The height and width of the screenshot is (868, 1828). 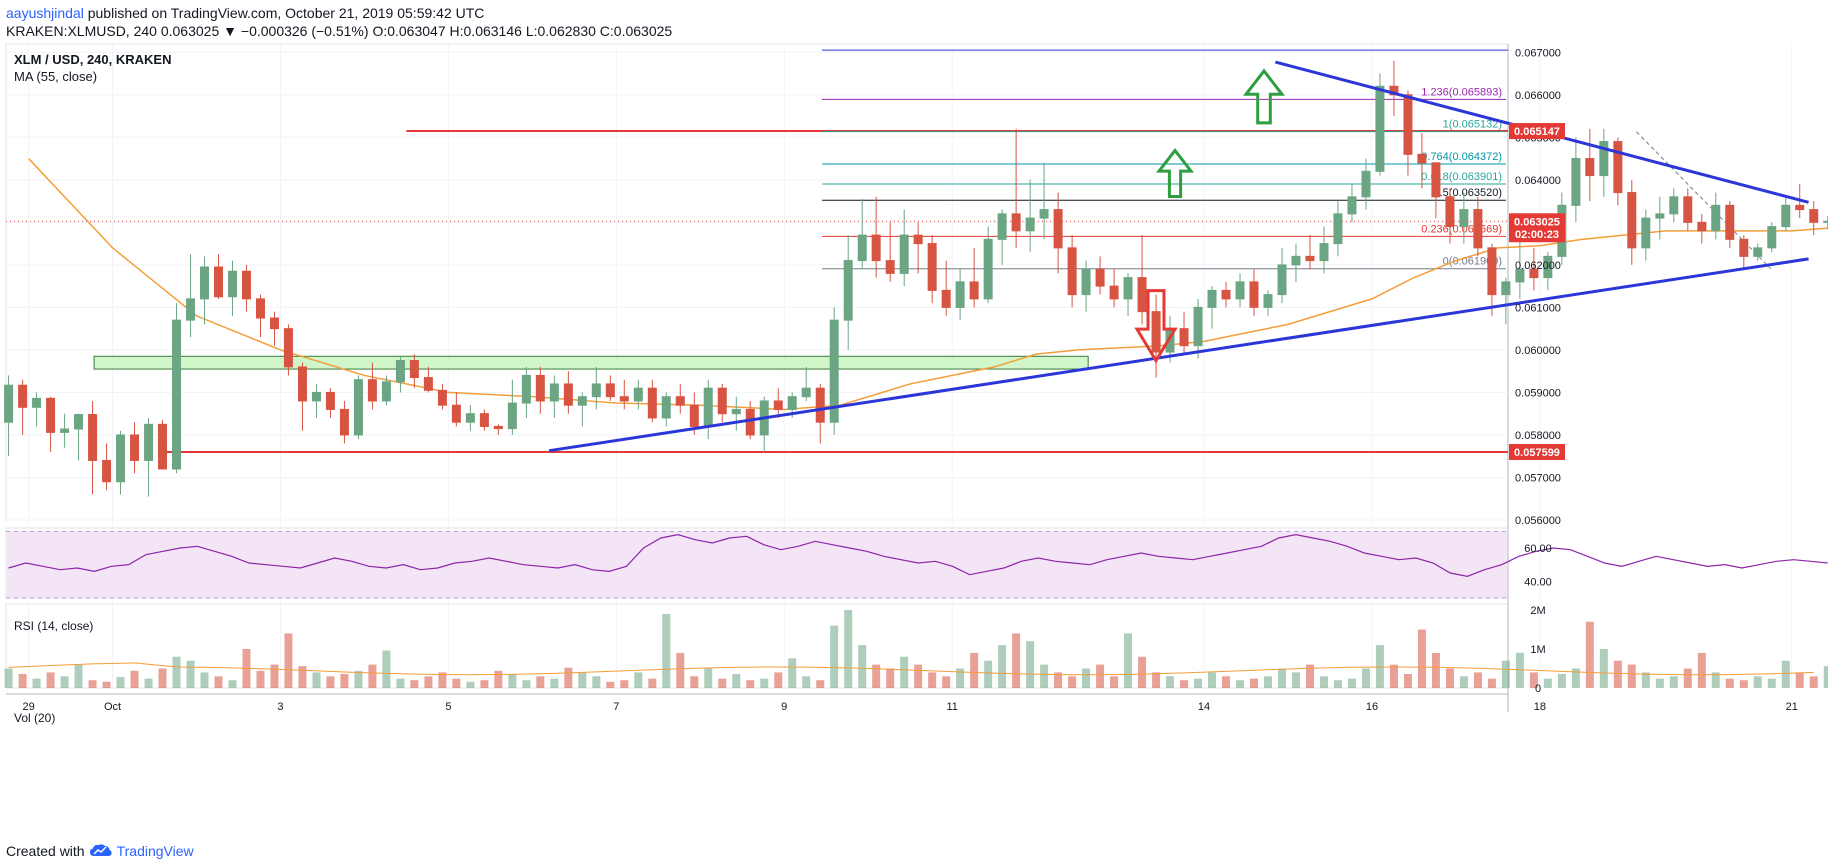 What do you see at coordinates (1461, 177) in the screenshot?
I see `fib-level-label: 0.618(0.063901)` at bounding box center [1461, 177].